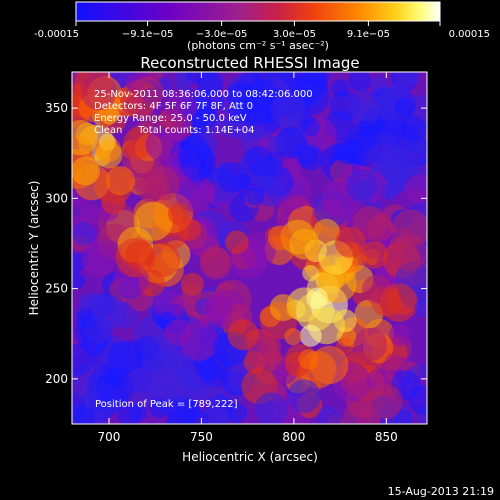  I want to click on peak-position-label: Position of Peak = [789,222], so click(166, 404).